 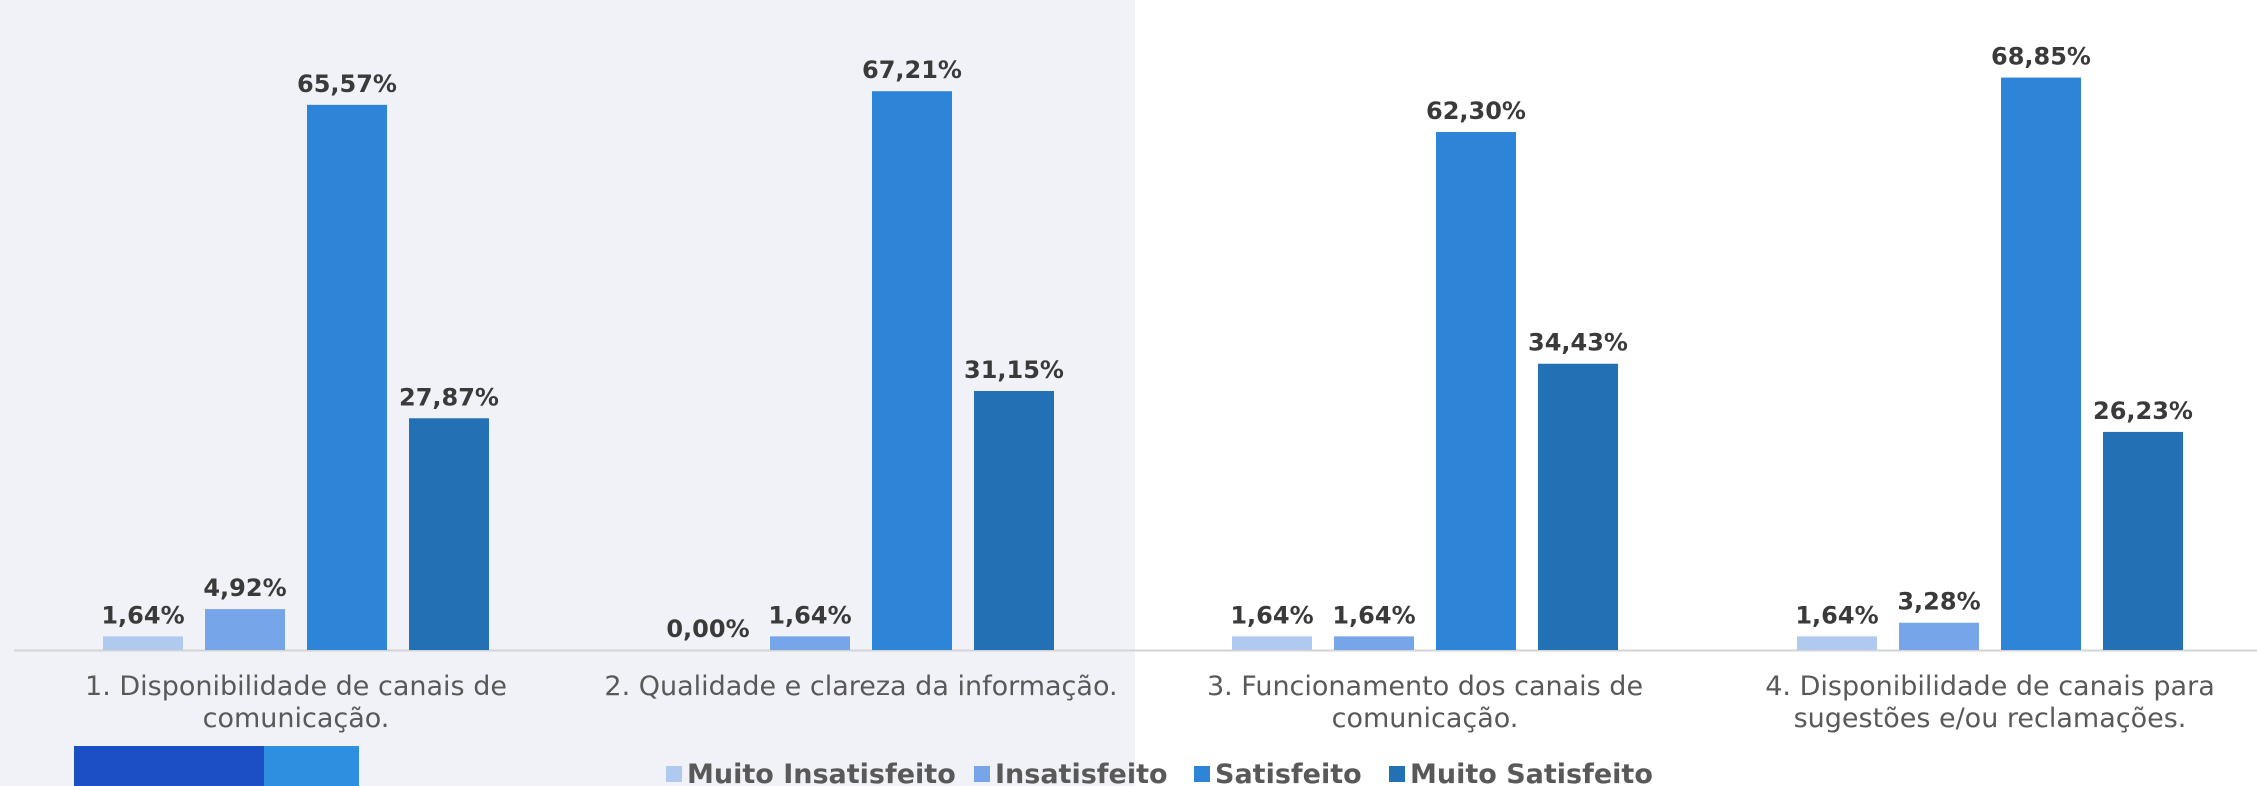 I want to click on logo-block-dark, so click(x=169, y=766).